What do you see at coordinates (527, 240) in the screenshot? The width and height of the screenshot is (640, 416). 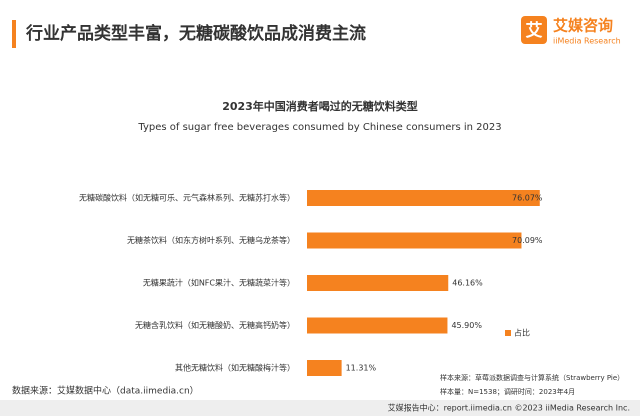 I see `value-label: 70.09%` at bounding box center [527, 240].